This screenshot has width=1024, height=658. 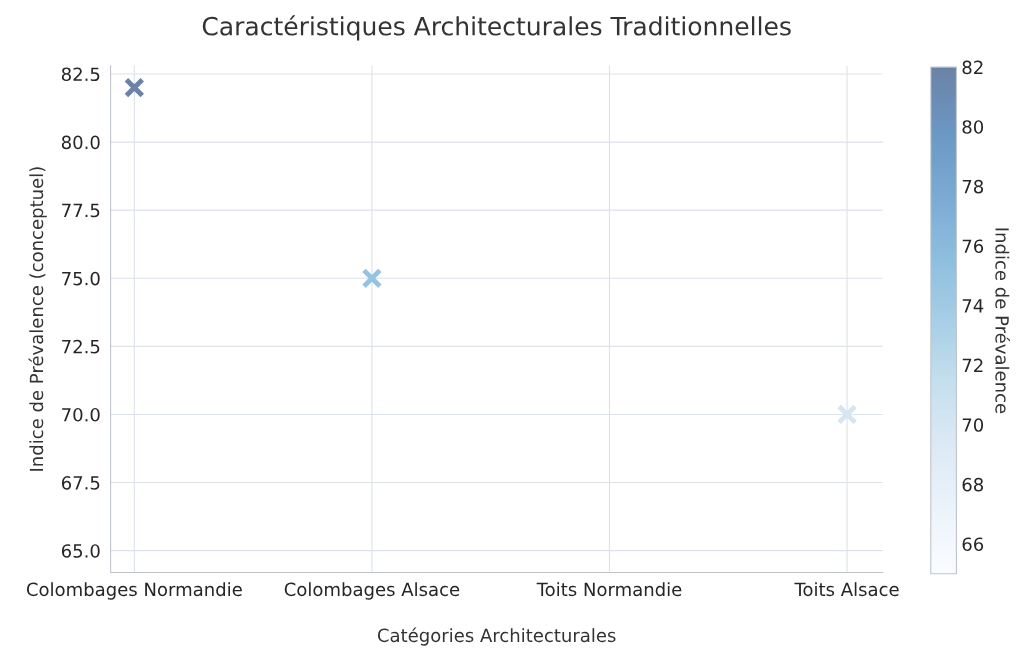 I want to click on color-bar-label: 80, so click(x=973, y=127).